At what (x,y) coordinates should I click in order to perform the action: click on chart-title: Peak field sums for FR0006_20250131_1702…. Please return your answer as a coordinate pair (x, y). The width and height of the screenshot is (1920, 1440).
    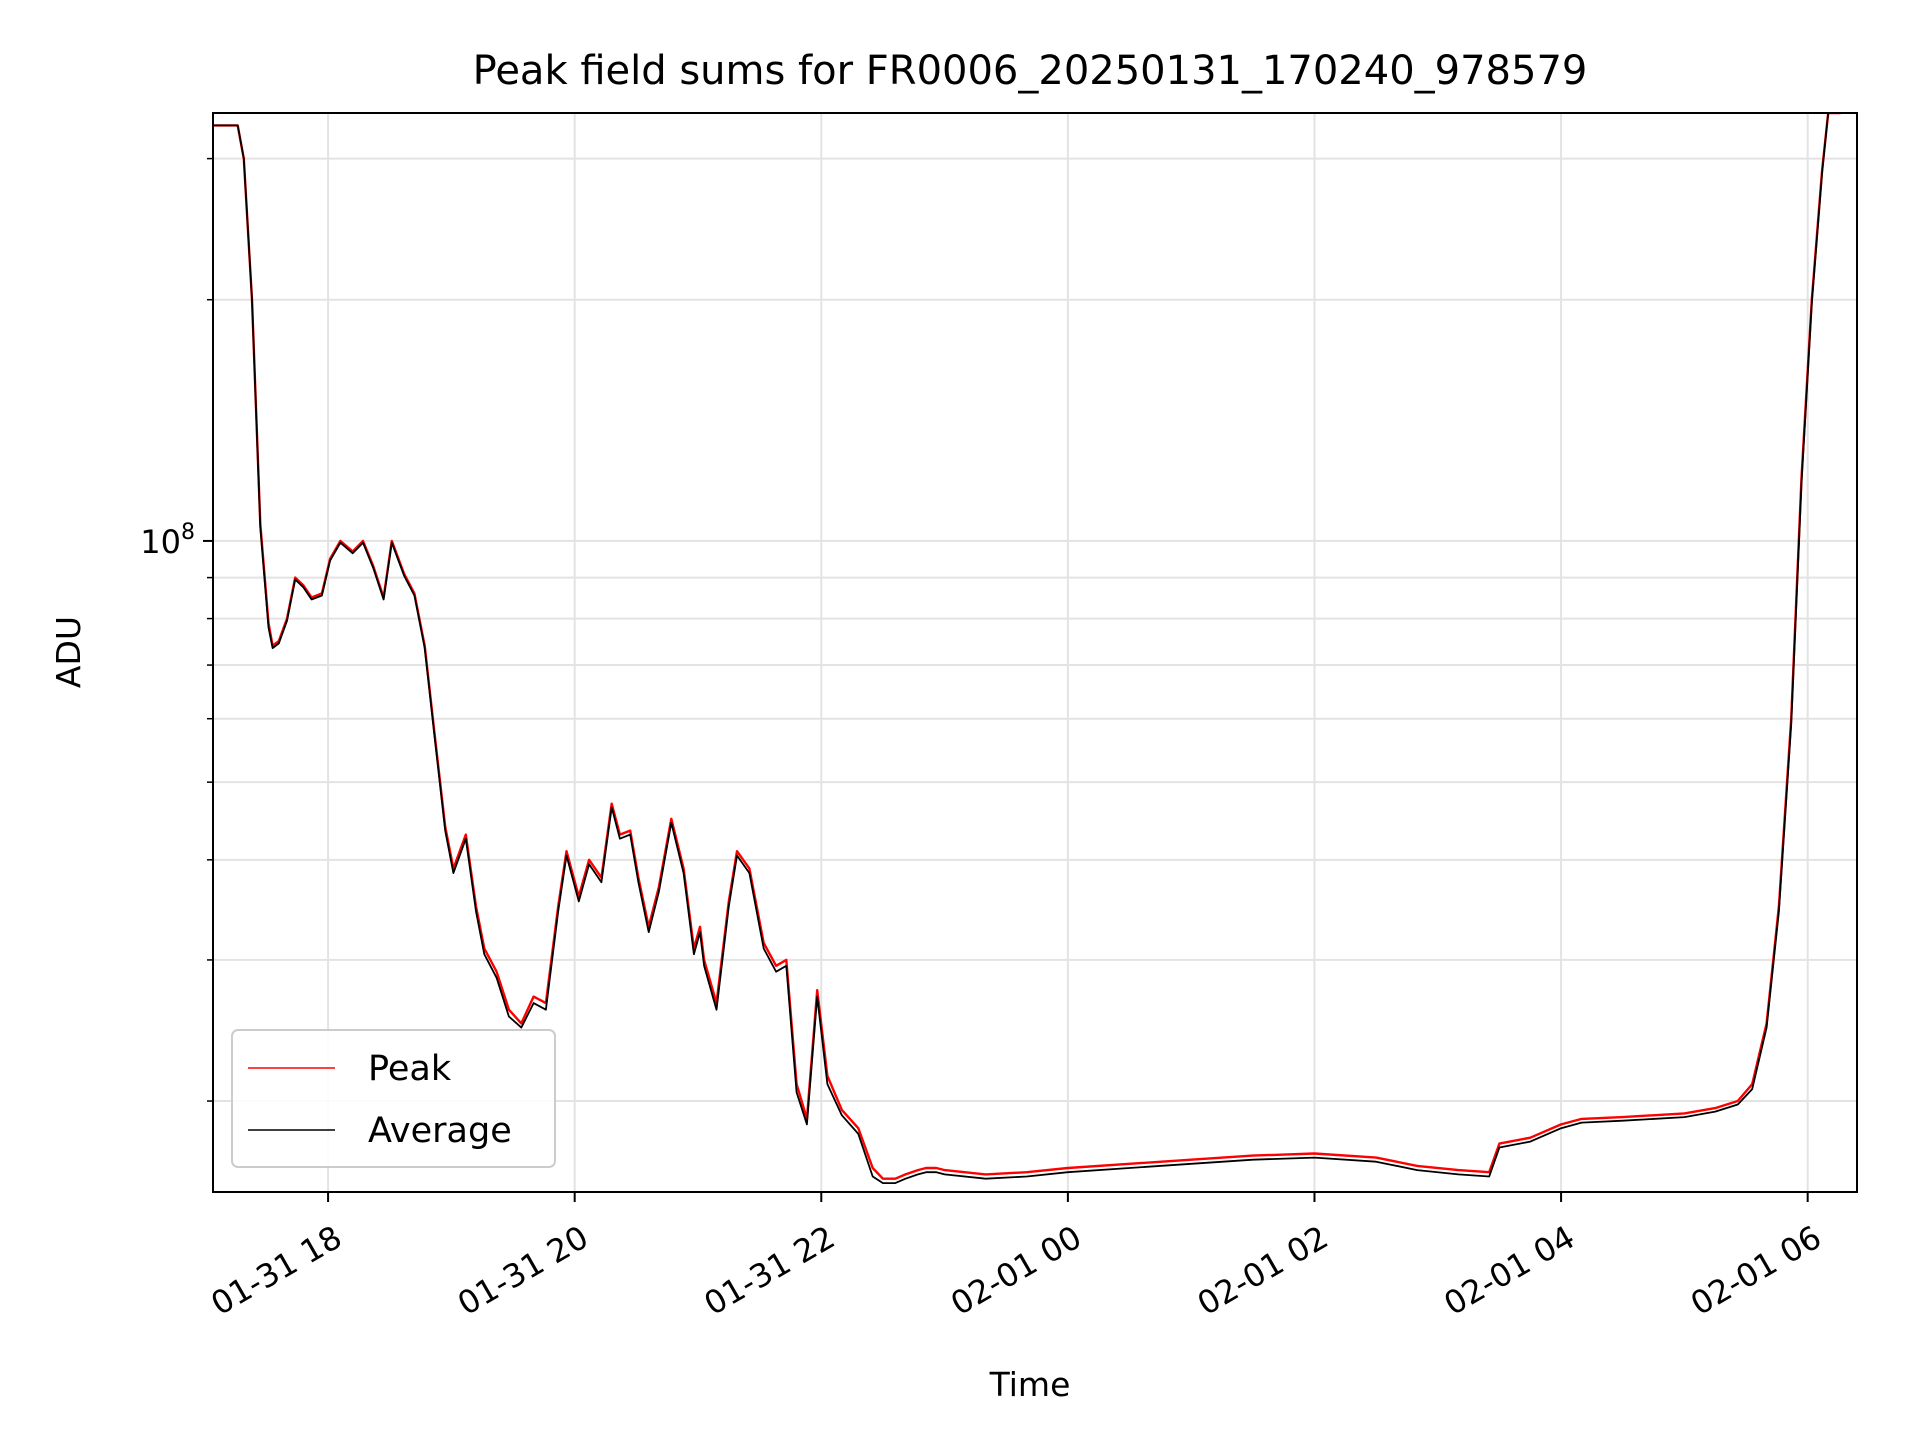
    Looking at the image, I should click on (1030, 71).